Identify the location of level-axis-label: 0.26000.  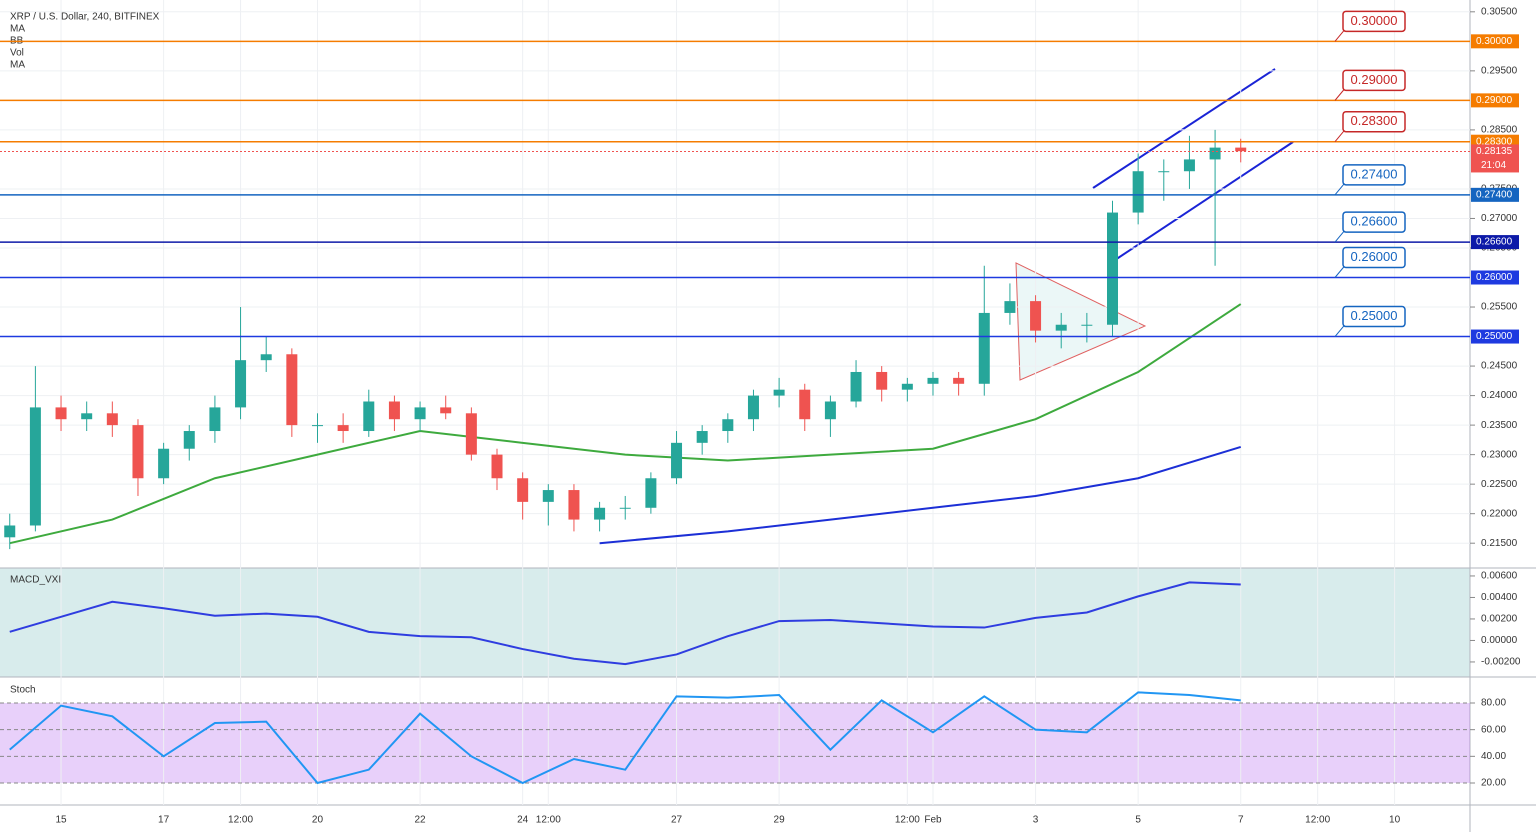
(1494, 277).